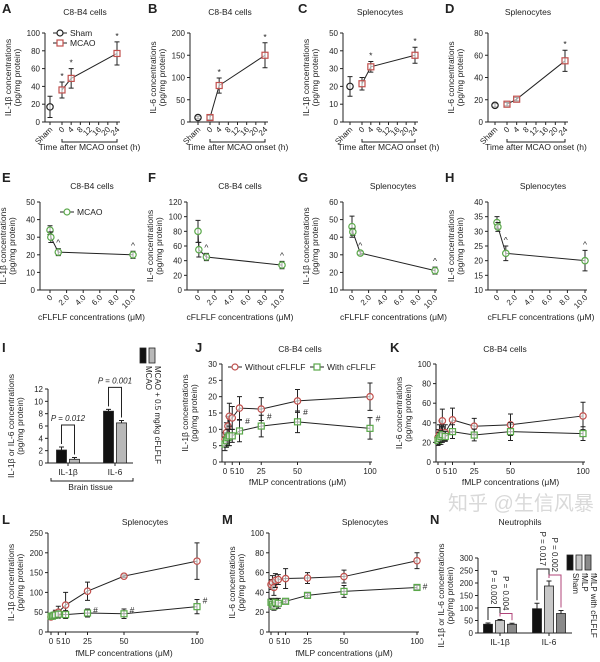 The height and width of the screenshot is (662, 600). Describe the element at coordinates (282, 255) in the screenshot. I see `significance-mark: ^` at that location.